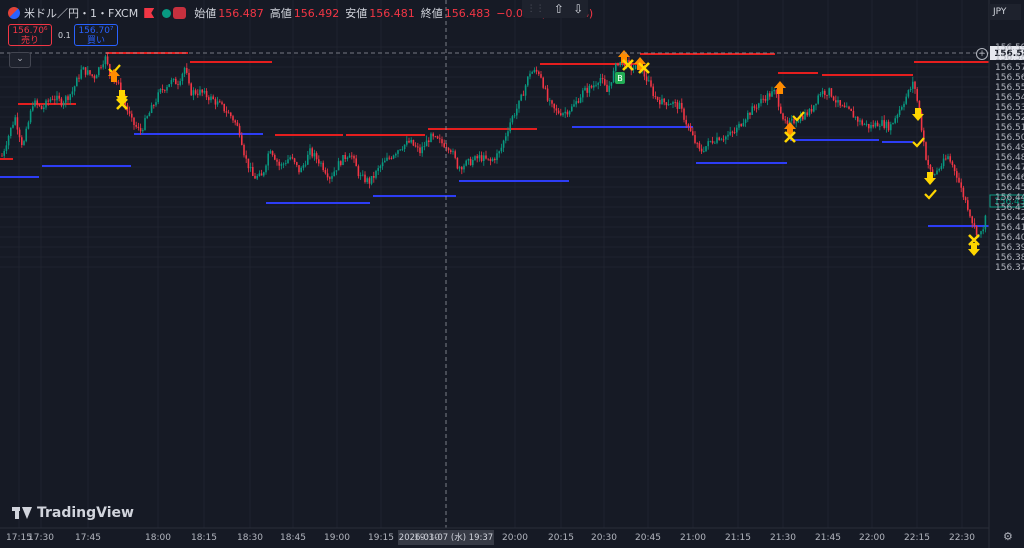 The width and height of the screenshot is (1024, 548). What do you see at coordinates (280, 13) in the screenshot?
I see `high-label: 高値` at bounding box center [280, 13].